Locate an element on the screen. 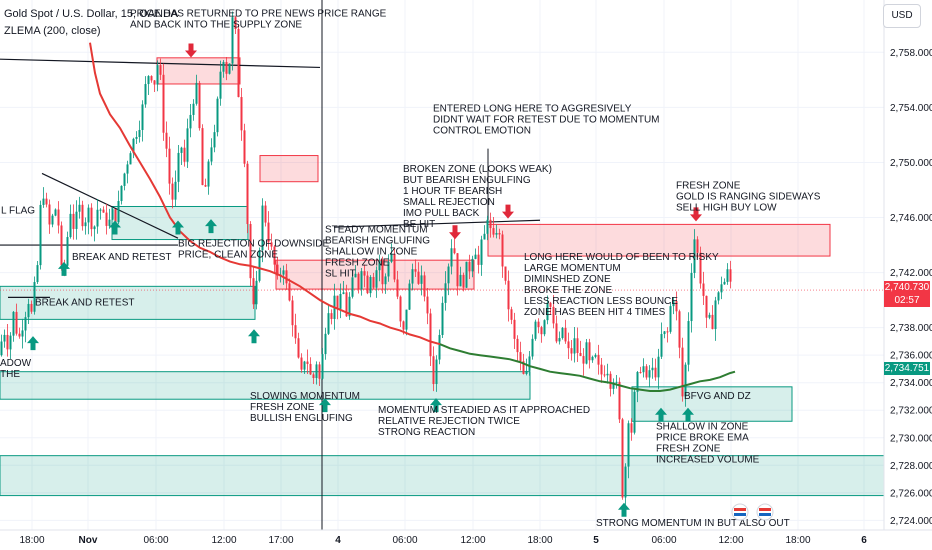 This screenshot has width=932, height=550. annotation-text: PRICE BROKE EMA is located at coordinates (702, 438).